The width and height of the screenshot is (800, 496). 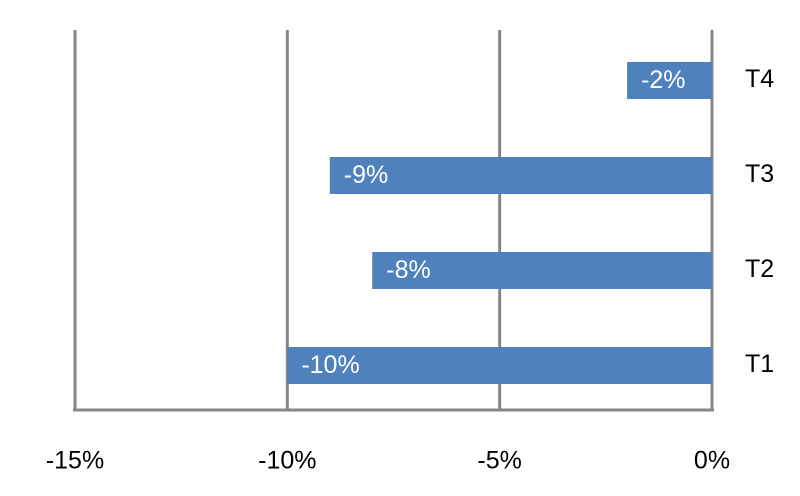 What do you see at coordinates (75, 461) in the screenshot?
I see `x-tick-label: -15%` at bounding box center [75, 461].